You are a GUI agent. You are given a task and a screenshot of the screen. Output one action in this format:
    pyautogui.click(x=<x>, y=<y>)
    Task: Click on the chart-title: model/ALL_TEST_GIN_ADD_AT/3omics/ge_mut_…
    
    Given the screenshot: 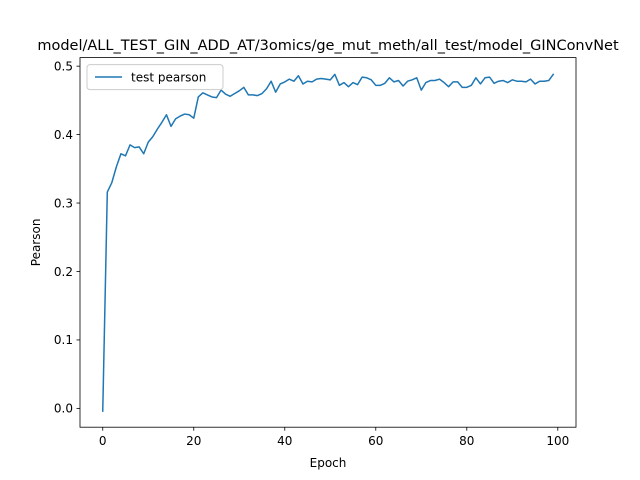 What is the action you would take?
    pyautogui.click(x=328, y=46)
    